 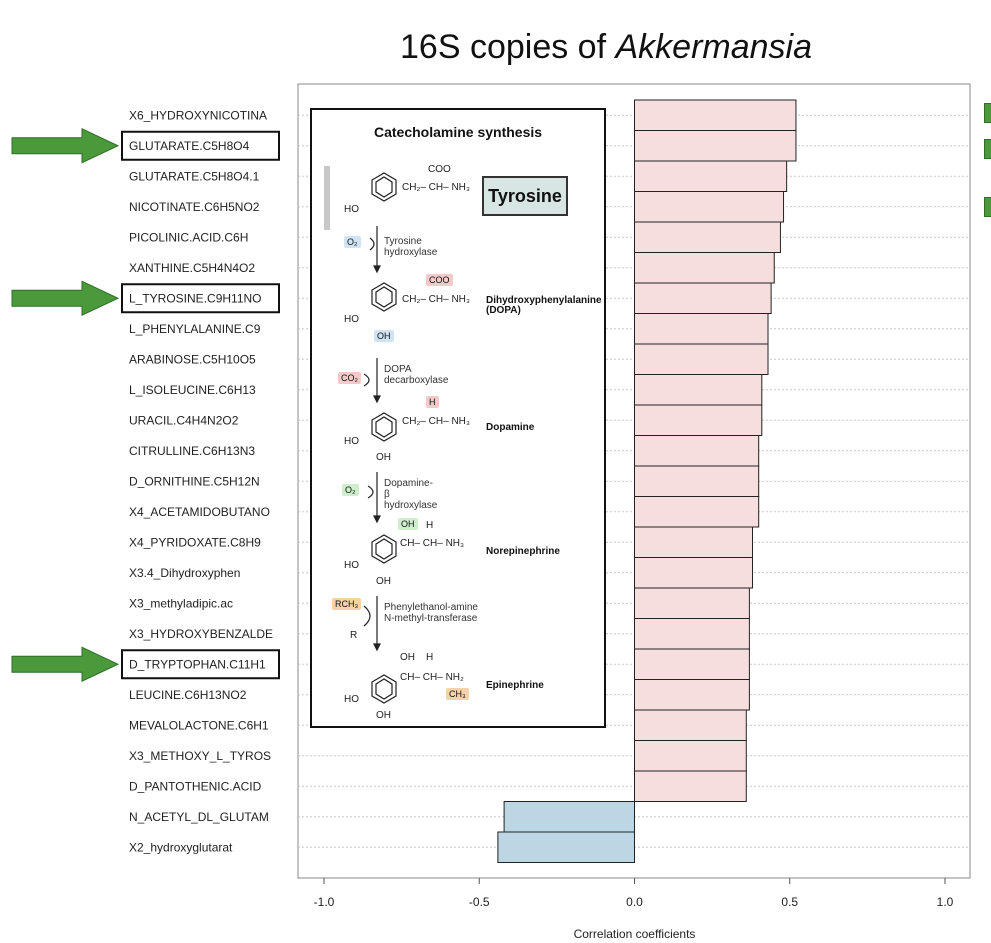 I want to click on co2-cofactor: CO₂, so click(x=349, y=378).